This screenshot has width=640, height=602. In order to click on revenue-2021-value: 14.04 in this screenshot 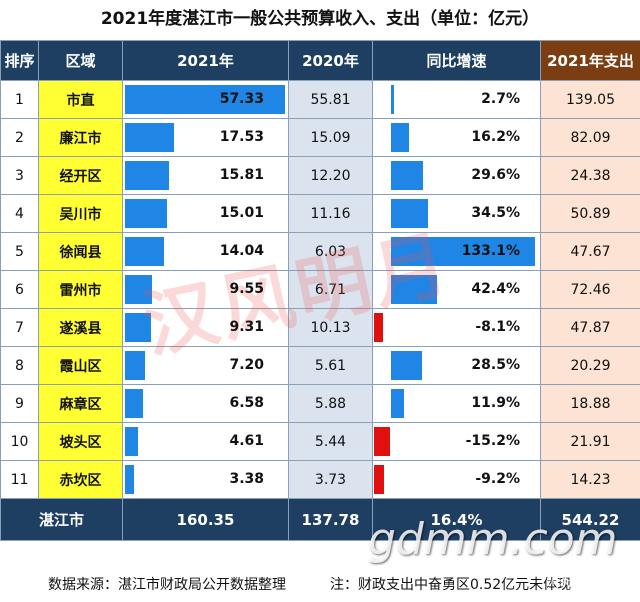, I will do `click(241, 251)`.